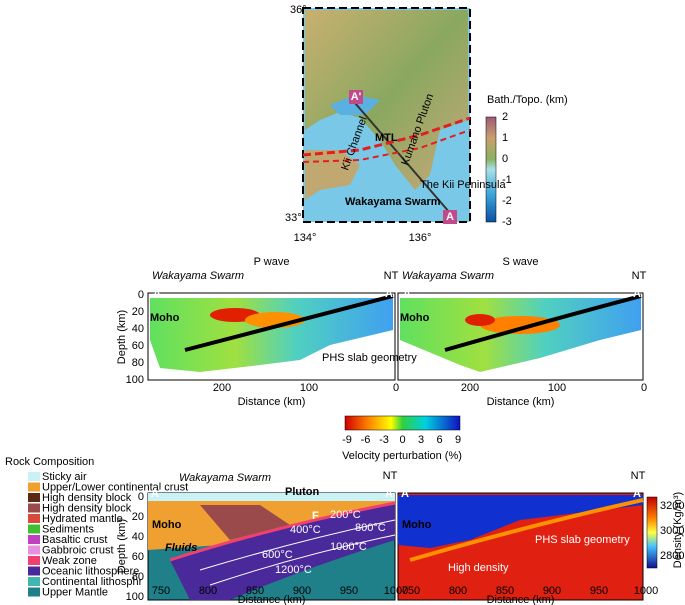 This screenshot has height=605, width=685. I want to click on label: Pluton, so click(302, 492).